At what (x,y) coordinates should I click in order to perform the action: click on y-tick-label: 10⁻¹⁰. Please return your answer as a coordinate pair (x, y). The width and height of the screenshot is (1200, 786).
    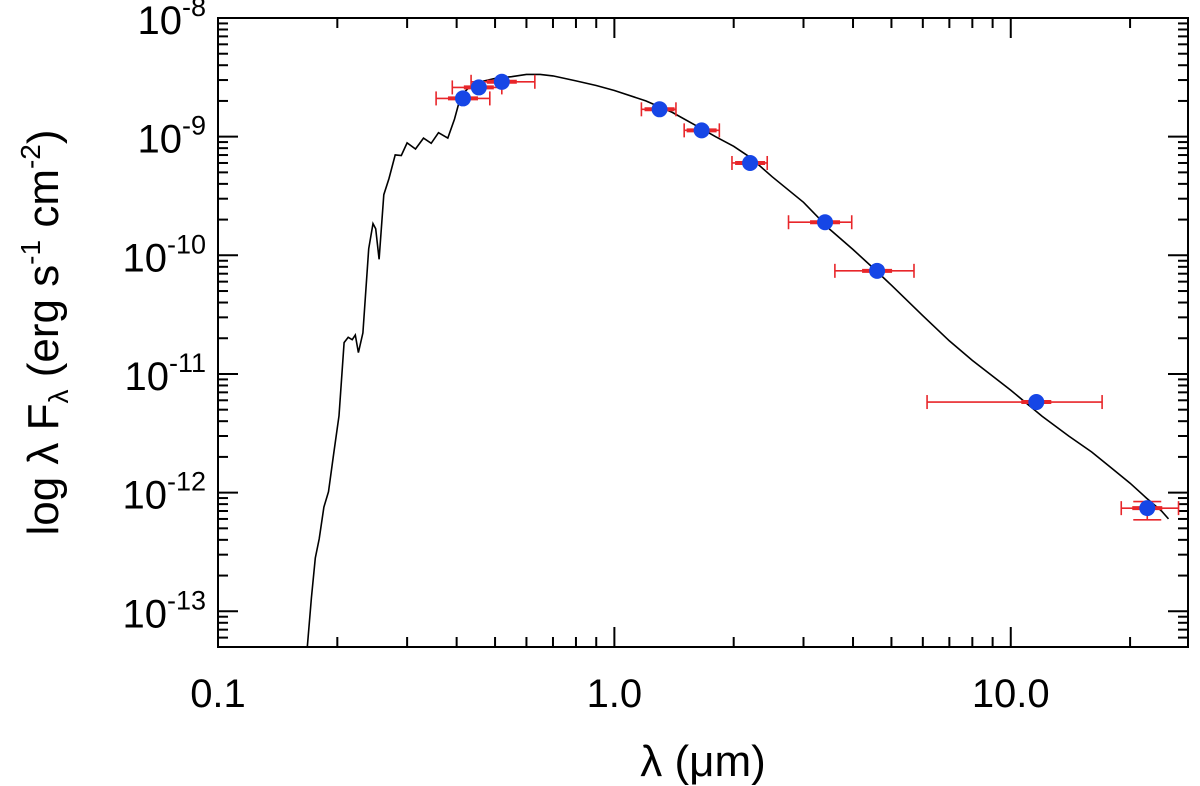
    Looking at the image, I should click on (164, 254).